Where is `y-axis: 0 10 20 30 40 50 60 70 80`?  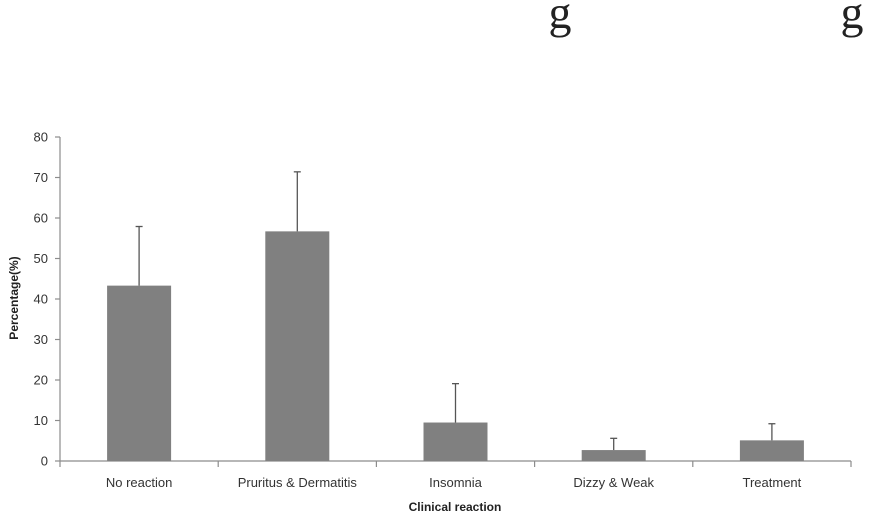 y-axis: 0 10 20 30 40 50 60 70 80 is located at coordinates (47, 299).